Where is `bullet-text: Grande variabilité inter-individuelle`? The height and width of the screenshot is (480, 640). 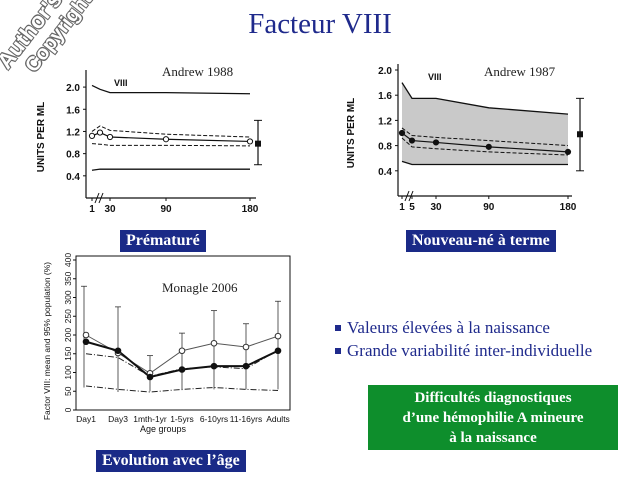
bullet-text: Grande variabilité inter-individuelle is located at coordinates (470, 350).